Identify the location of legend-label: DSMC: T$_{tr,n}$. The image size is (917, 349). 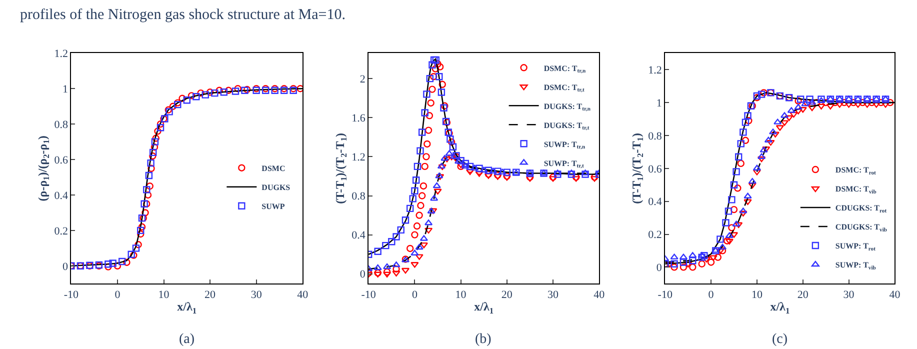
(565, 69).